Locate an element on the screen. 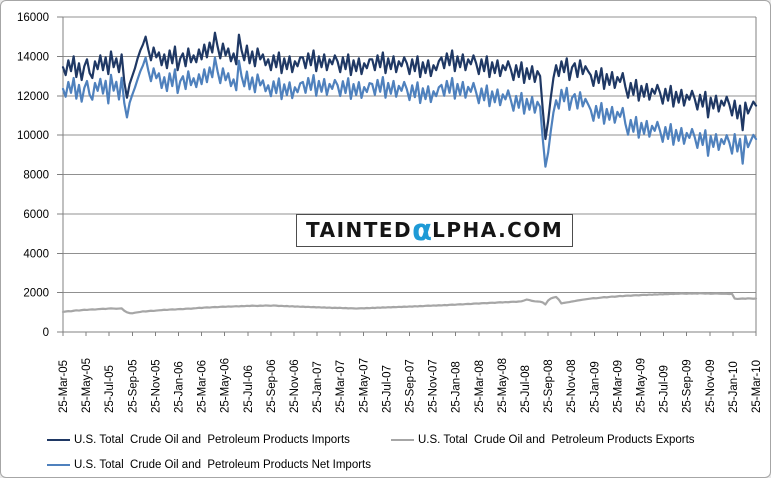 Image resolution: width=771 pixels, height=478 pixels. legend-marker-net-imports is located at coordinates (58, 465).